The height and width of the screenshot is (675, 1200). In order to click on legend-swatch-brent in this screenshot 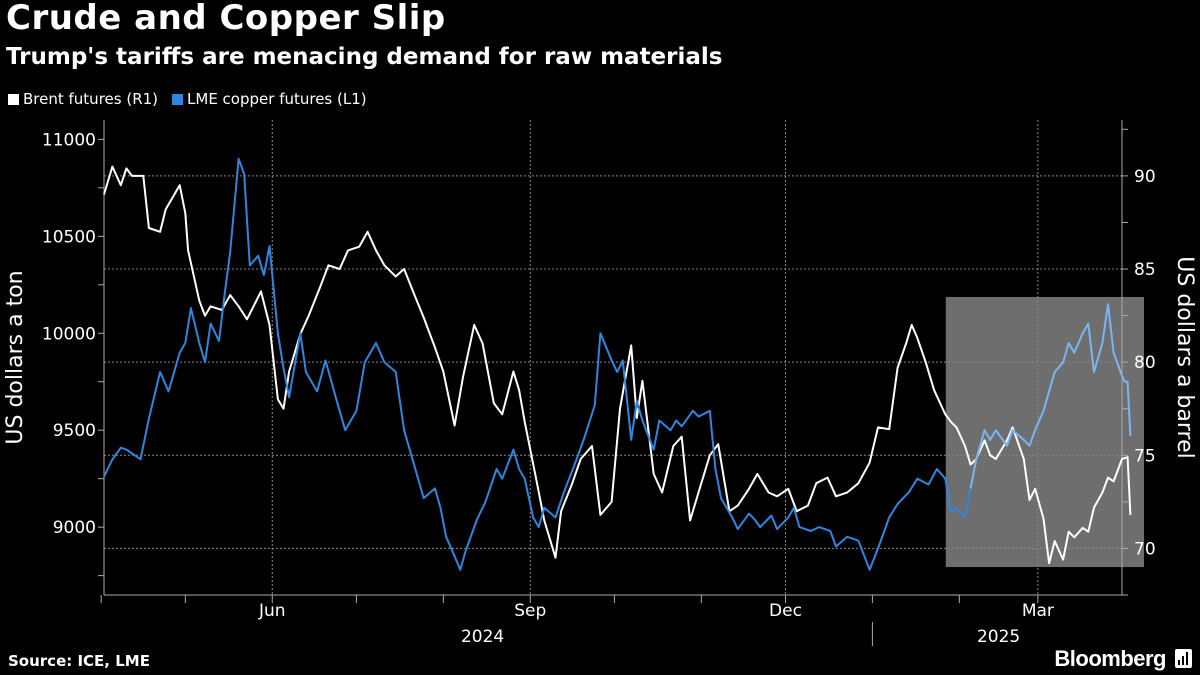, I will do `click(13, 99)`.